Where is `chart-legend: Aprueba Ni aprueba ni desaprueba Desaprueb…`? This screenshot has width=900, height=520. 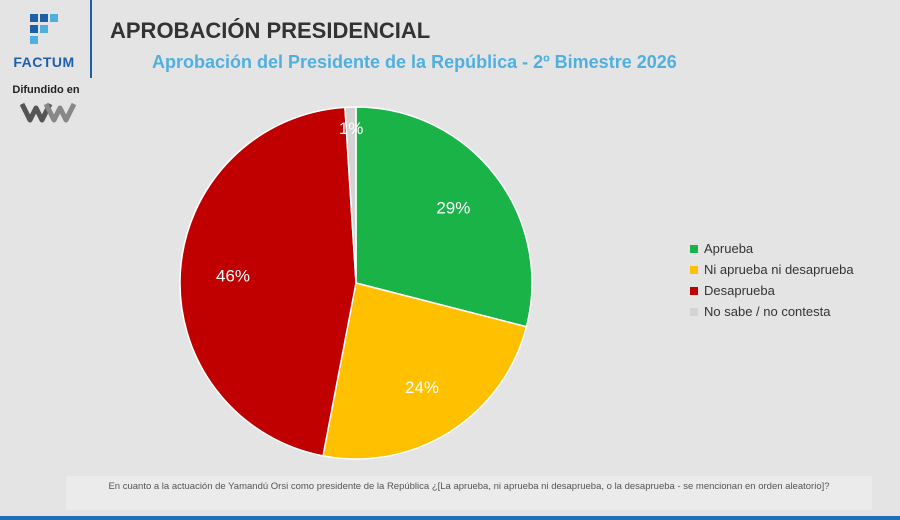 chart-legend: Aprueba Ni aprueba ni desaprueba Desaprueb… is located at coordinates (772, 280).